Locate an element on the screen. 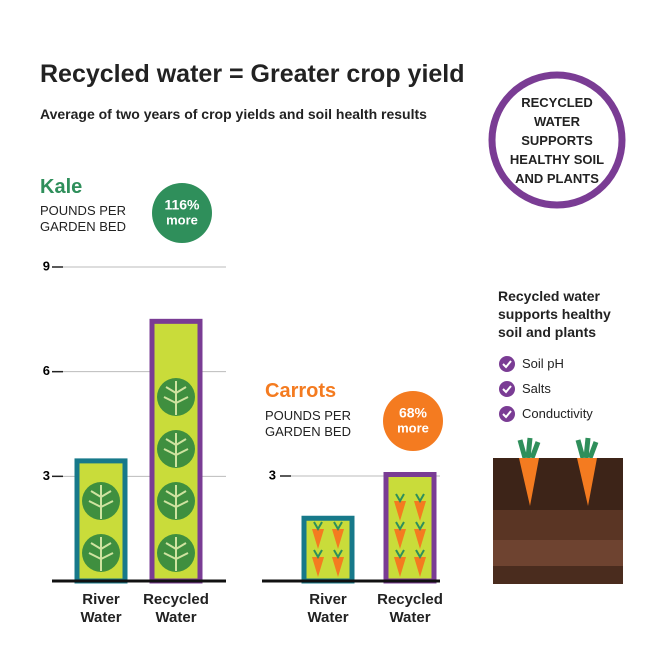  check-item: Salts is located at coordinates (536, 388).